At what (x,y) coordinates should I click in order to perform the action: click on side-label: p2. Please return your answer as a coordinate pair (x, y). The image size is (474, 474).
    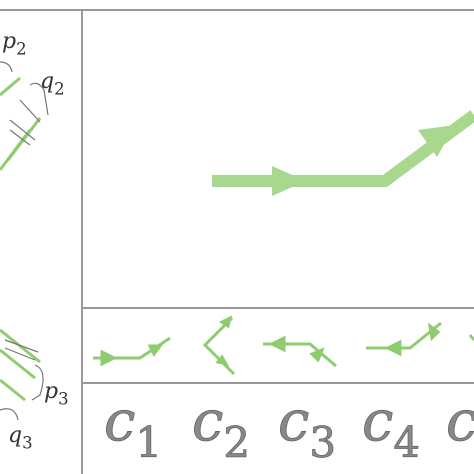
    Looking at the image, I should click on (14, 44).